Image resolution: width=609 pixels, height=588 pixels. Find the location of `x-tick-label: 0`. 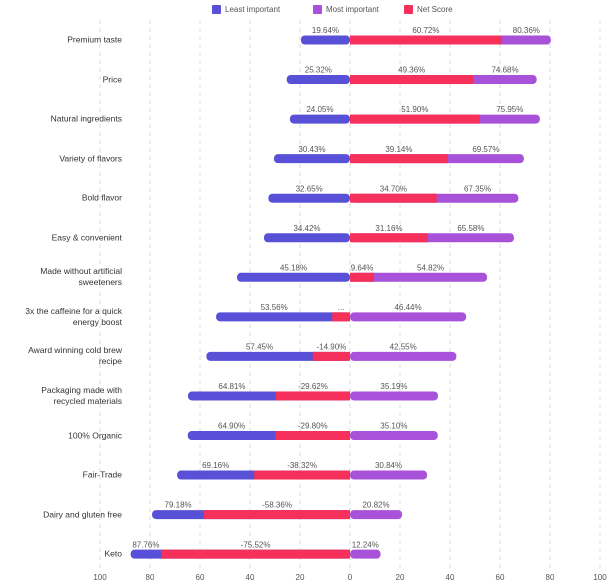

x-tick-label: 0 is located at coordinates (350, 577).